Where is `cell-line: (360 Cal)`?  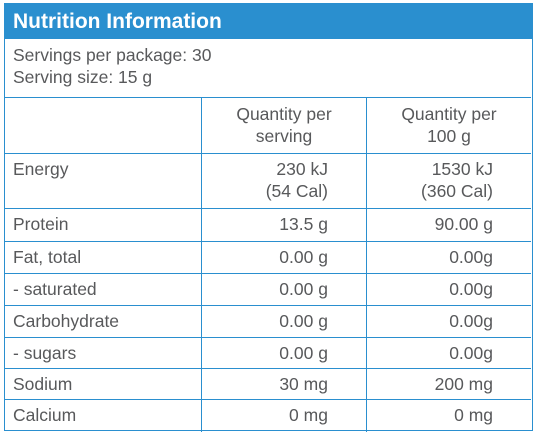 cell-line: (360 Cal) is located at coordinates (457, 191).